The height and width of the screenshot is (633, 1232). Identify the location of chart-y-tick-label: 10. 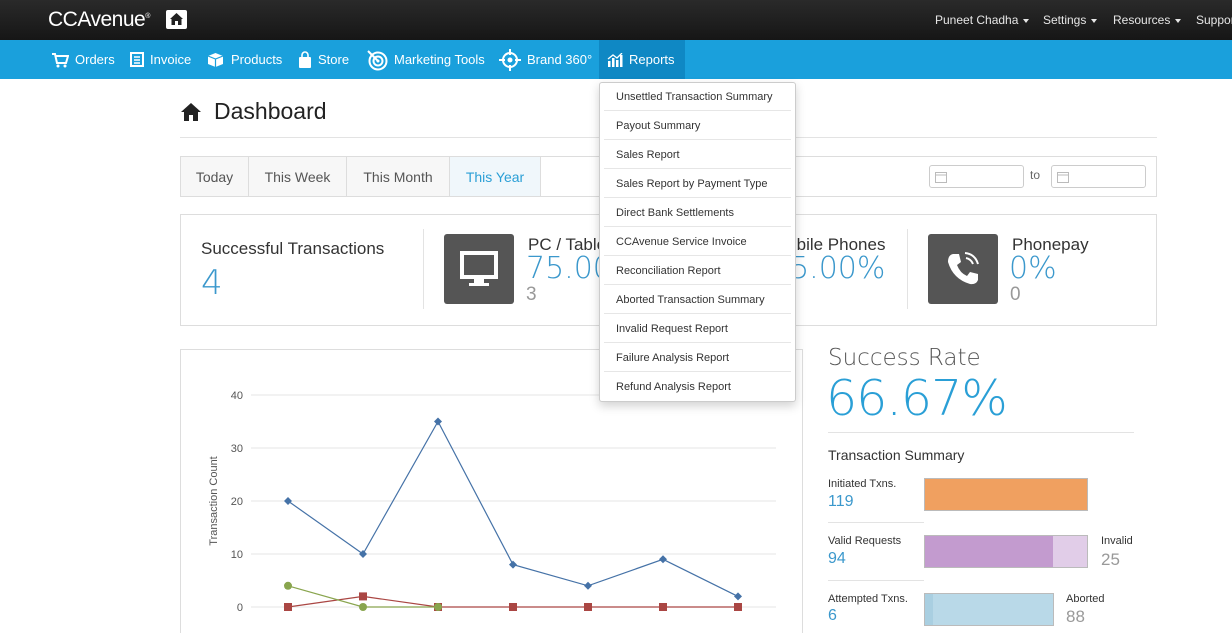
(237, 555).